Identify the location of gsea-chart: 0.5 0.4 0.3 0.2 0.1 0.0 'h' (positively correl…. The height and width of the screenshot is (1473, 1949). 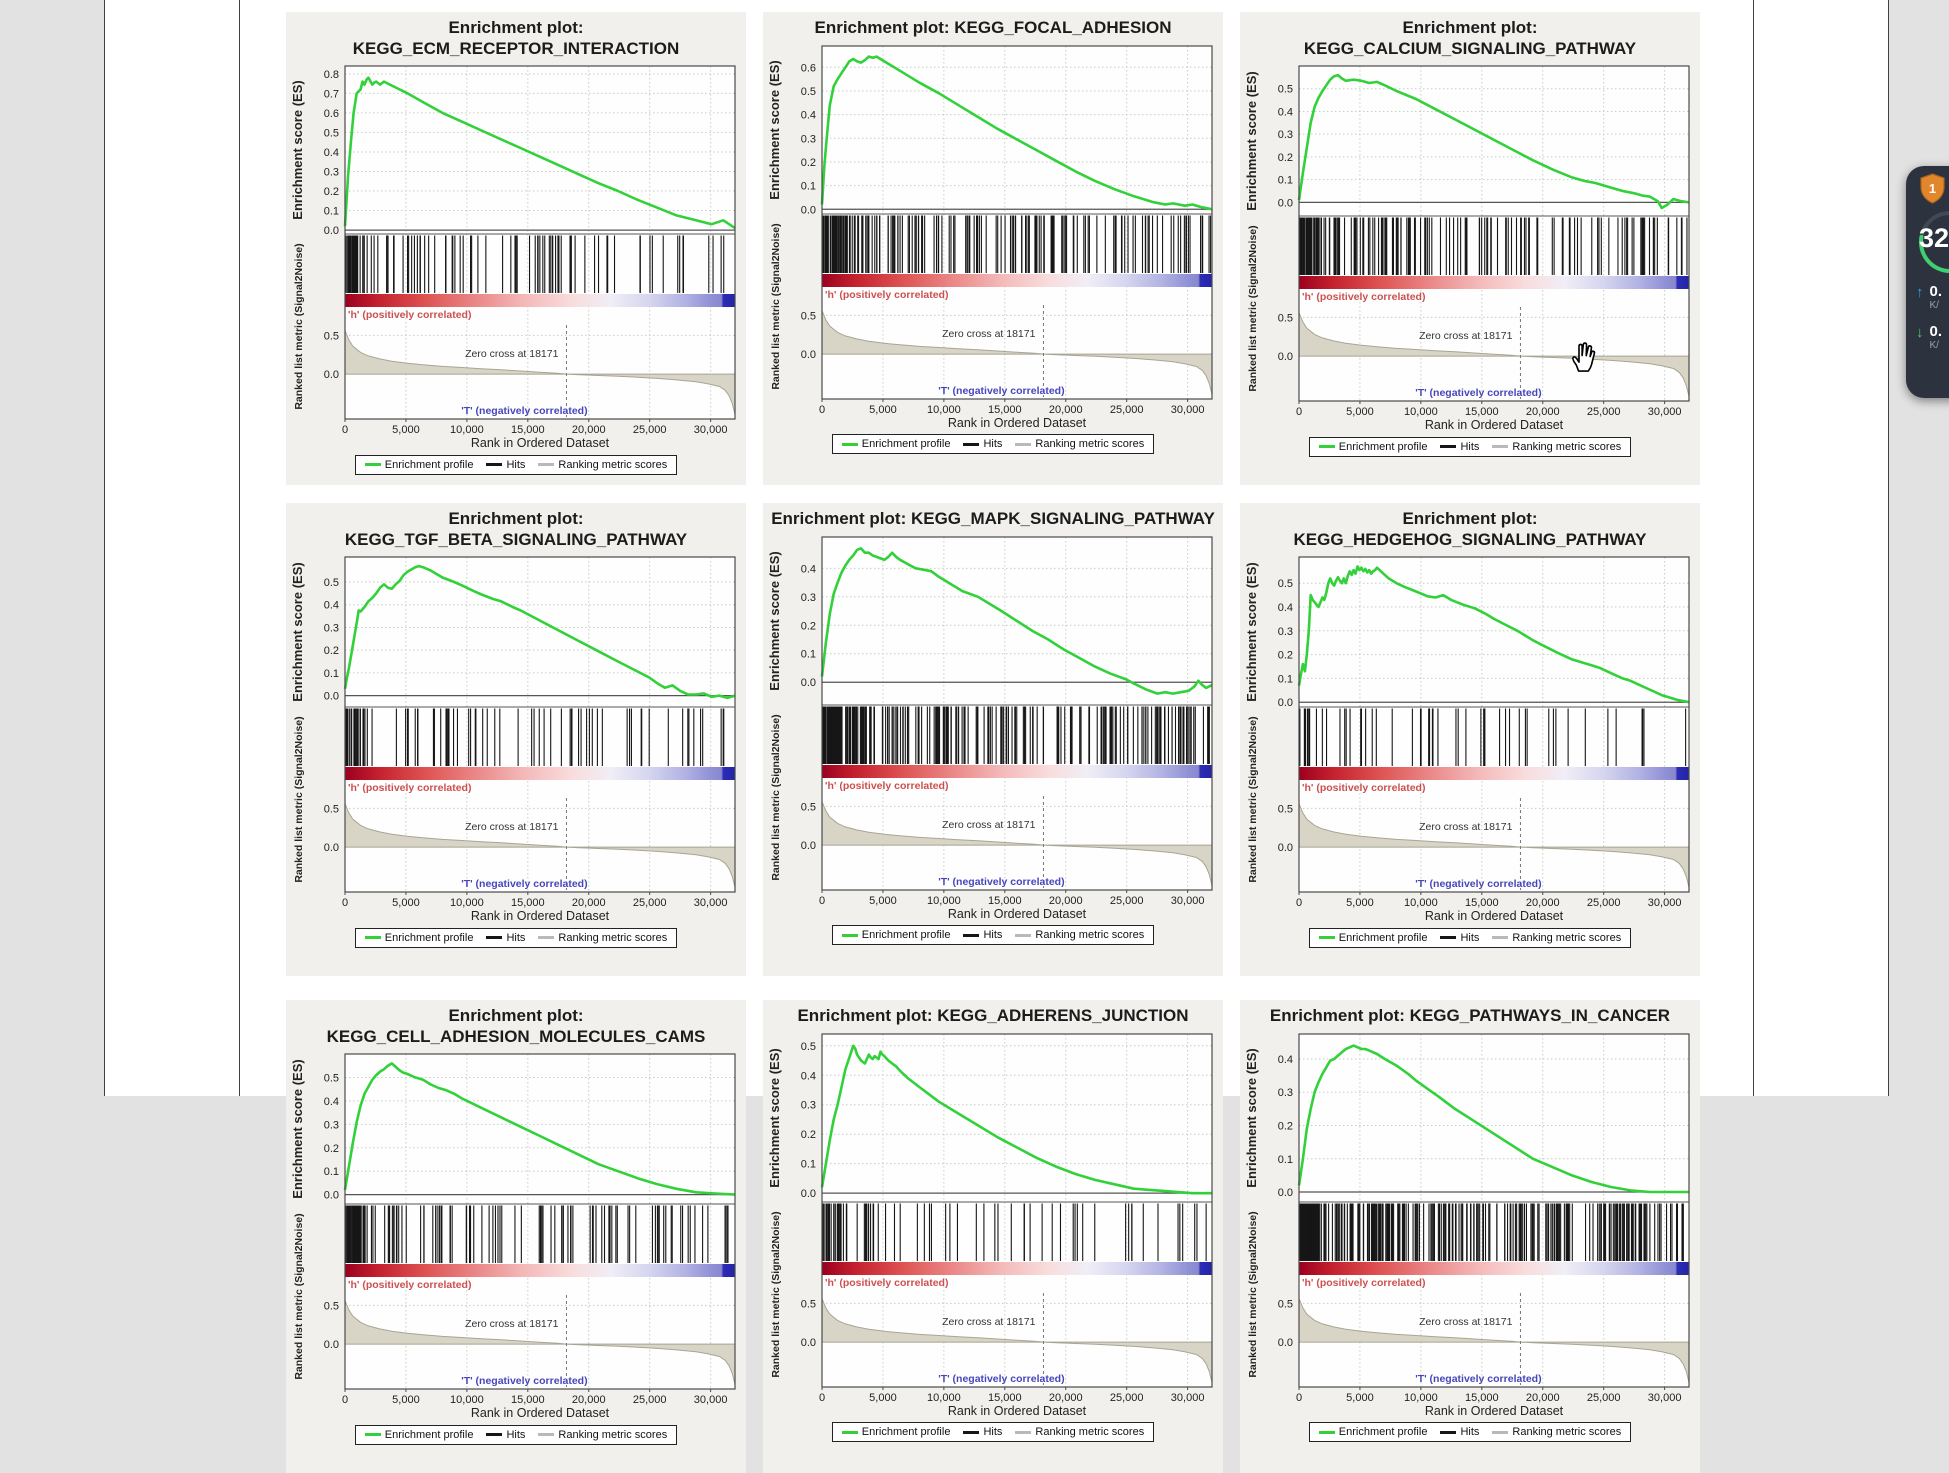
(1467, 248).